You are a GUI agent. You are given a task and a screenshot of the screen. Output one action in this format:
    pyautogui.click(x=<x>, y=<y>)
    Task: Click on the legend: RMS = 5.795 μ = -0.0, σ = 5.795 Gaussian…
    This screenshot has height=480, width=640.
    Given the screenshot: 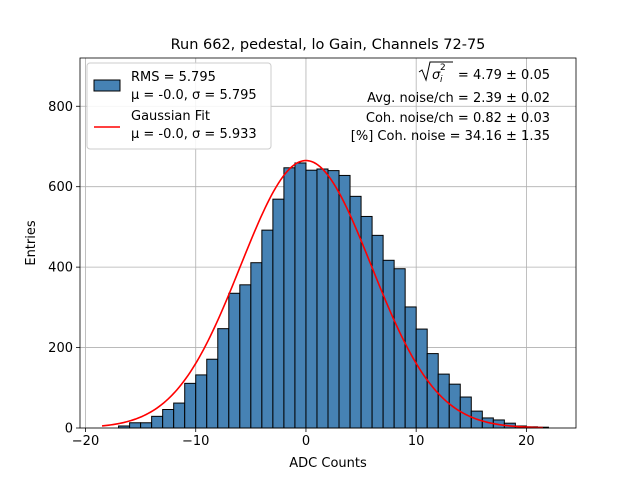 What is the action you would take?
    pyautogui.click(x=179, y=106)
    